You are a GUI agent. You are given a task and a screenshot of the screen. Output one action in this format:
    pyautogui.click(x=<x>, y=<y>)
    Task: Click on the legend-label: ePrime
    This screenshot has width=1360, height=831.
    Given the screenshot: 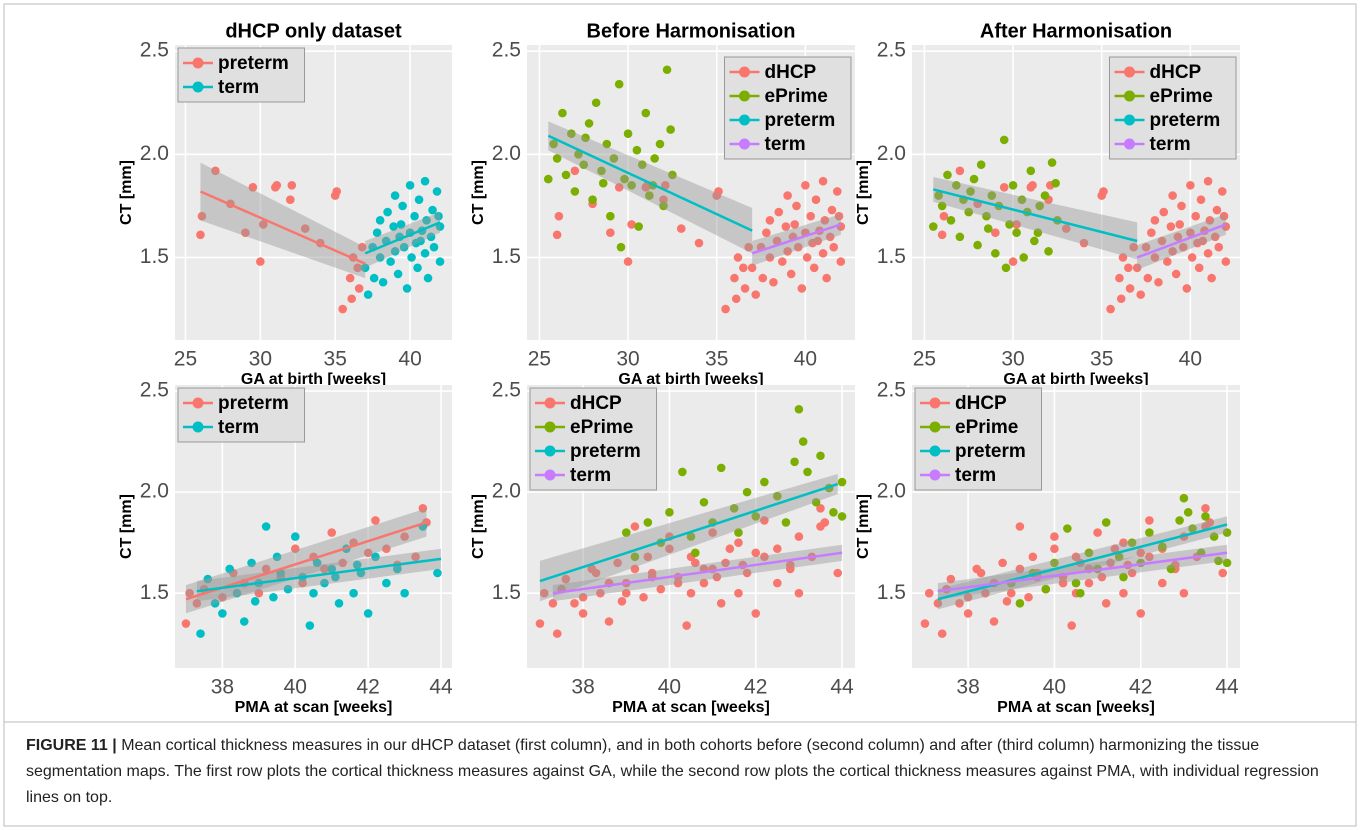 What is the action you would take?
    pyautogui.click(x=1181, y=96)
    